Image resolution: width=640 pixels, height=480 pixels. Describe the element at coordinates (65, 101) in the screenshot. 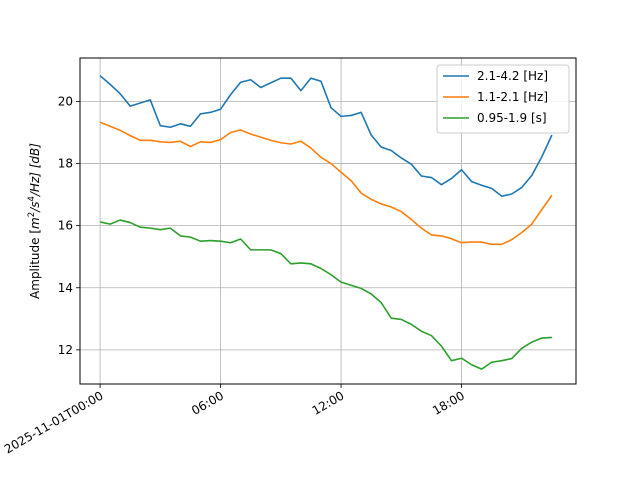

I see `y-tick-label: 20` at that location.